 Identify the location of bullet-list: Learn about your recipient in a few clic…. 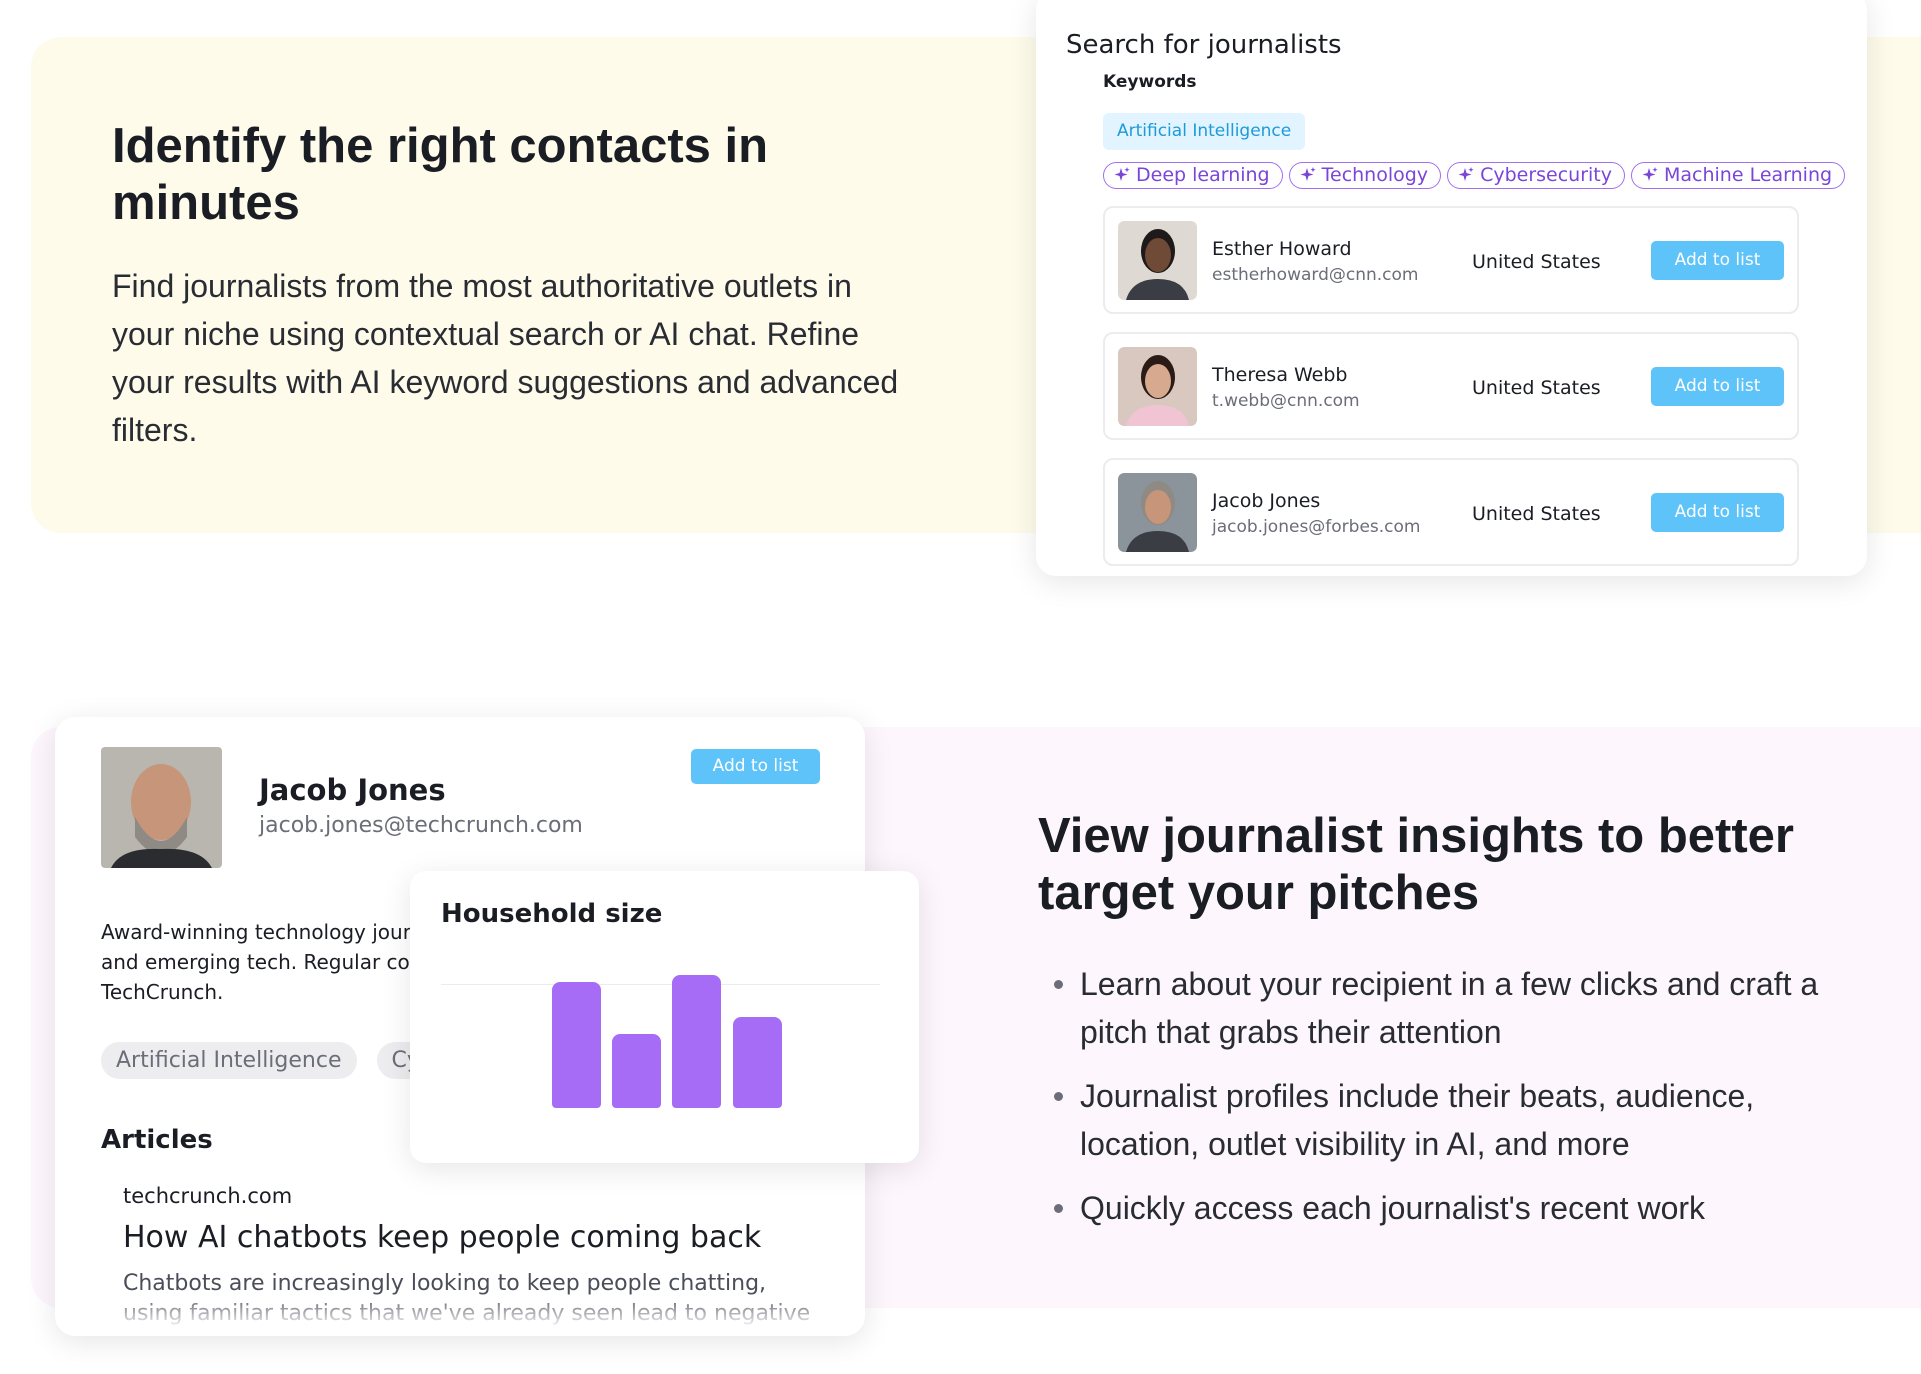
(1459, 1104).